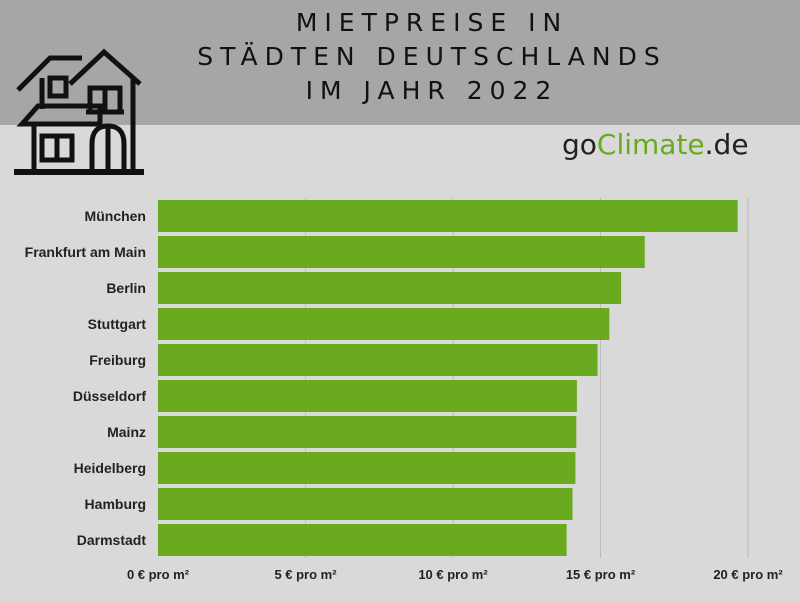 This screenshot has width=800, height=601. What do you see at coordinates (432, 22) in the screenshot?
I see `title-line-1: MIETPREISE IN` at bounding box center [432, 22].